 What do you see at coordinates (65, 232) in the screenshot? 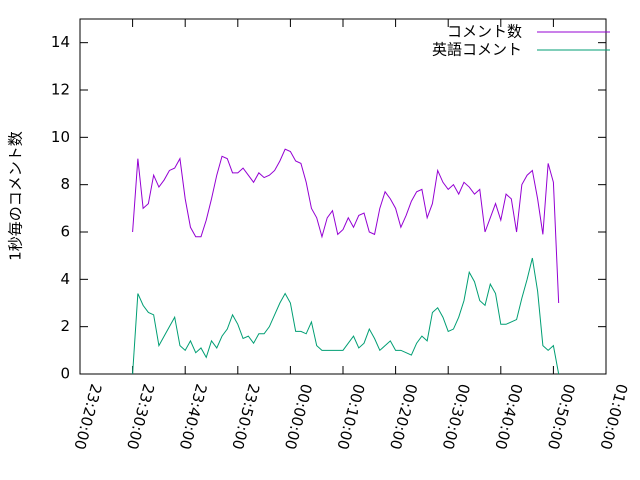
I see `y-tick-label: 6` at bounding box center [65, 232].